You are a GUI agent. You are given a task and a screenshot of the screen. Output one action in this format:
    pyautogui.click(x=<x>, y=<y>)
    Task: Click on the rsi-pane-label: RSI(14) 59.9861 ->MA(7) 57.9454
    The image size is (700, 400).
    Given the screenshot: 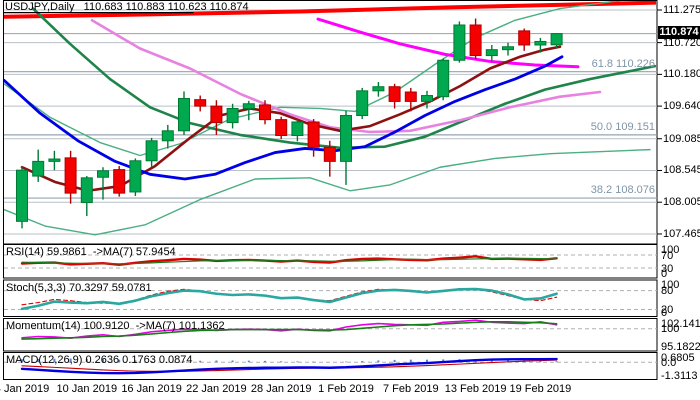 What is the action you would take?
    pyautogui.click(x=91, y=252)
    